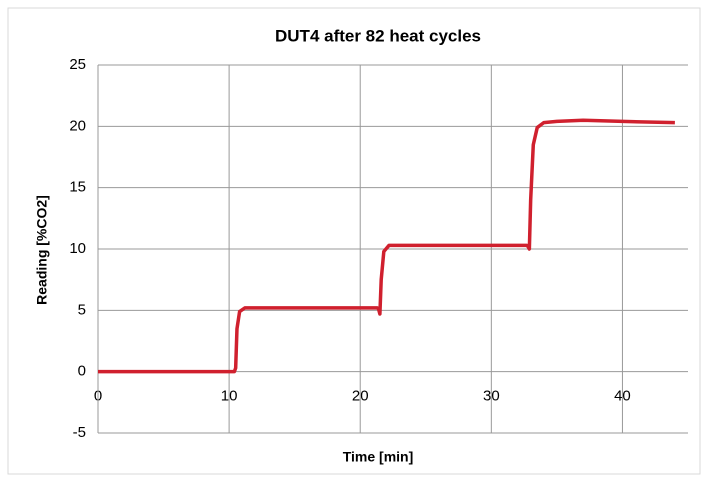 The height and width of the screenshot is (486, 709). What do you see at coordinates (77, 187) in the screenshot?
I see `y-tick-label: 15` at bounding box center [77, 187].